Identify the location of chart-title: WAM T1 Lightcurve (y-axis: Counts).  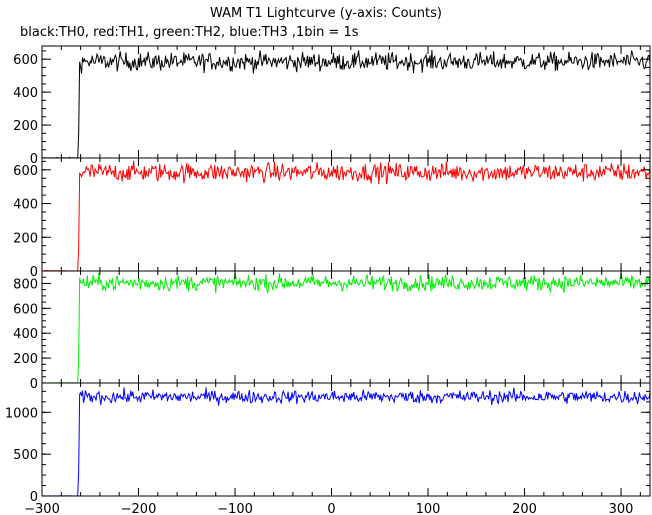
(326, 13).